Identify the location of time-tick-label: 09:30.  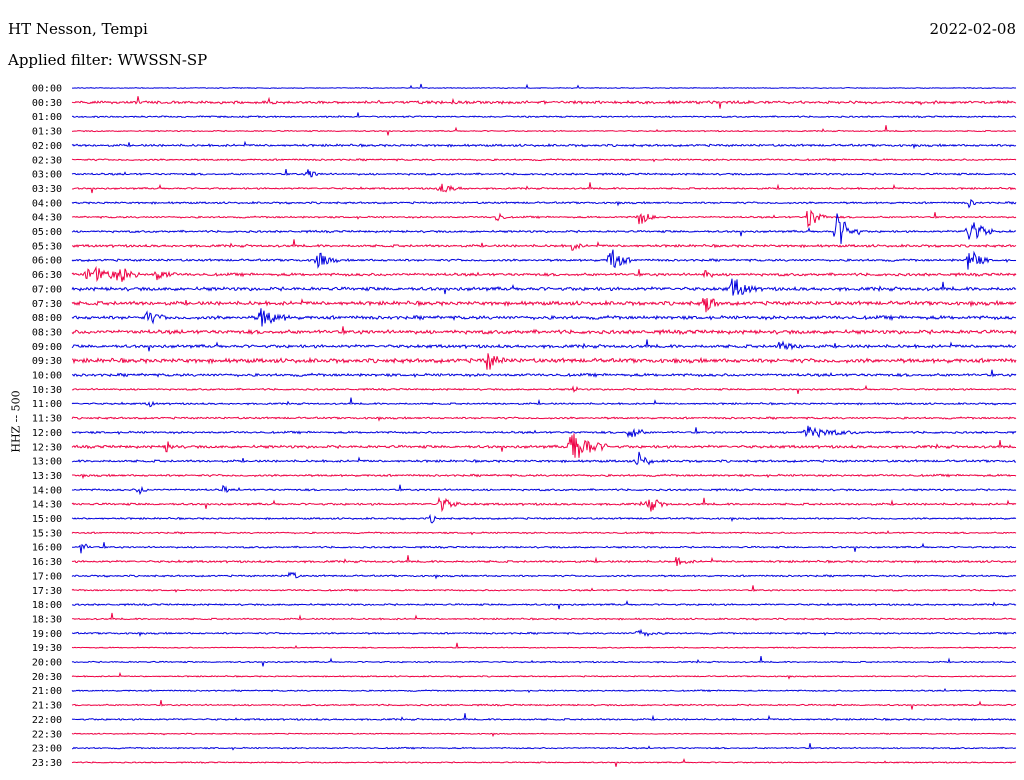
(47, 361).